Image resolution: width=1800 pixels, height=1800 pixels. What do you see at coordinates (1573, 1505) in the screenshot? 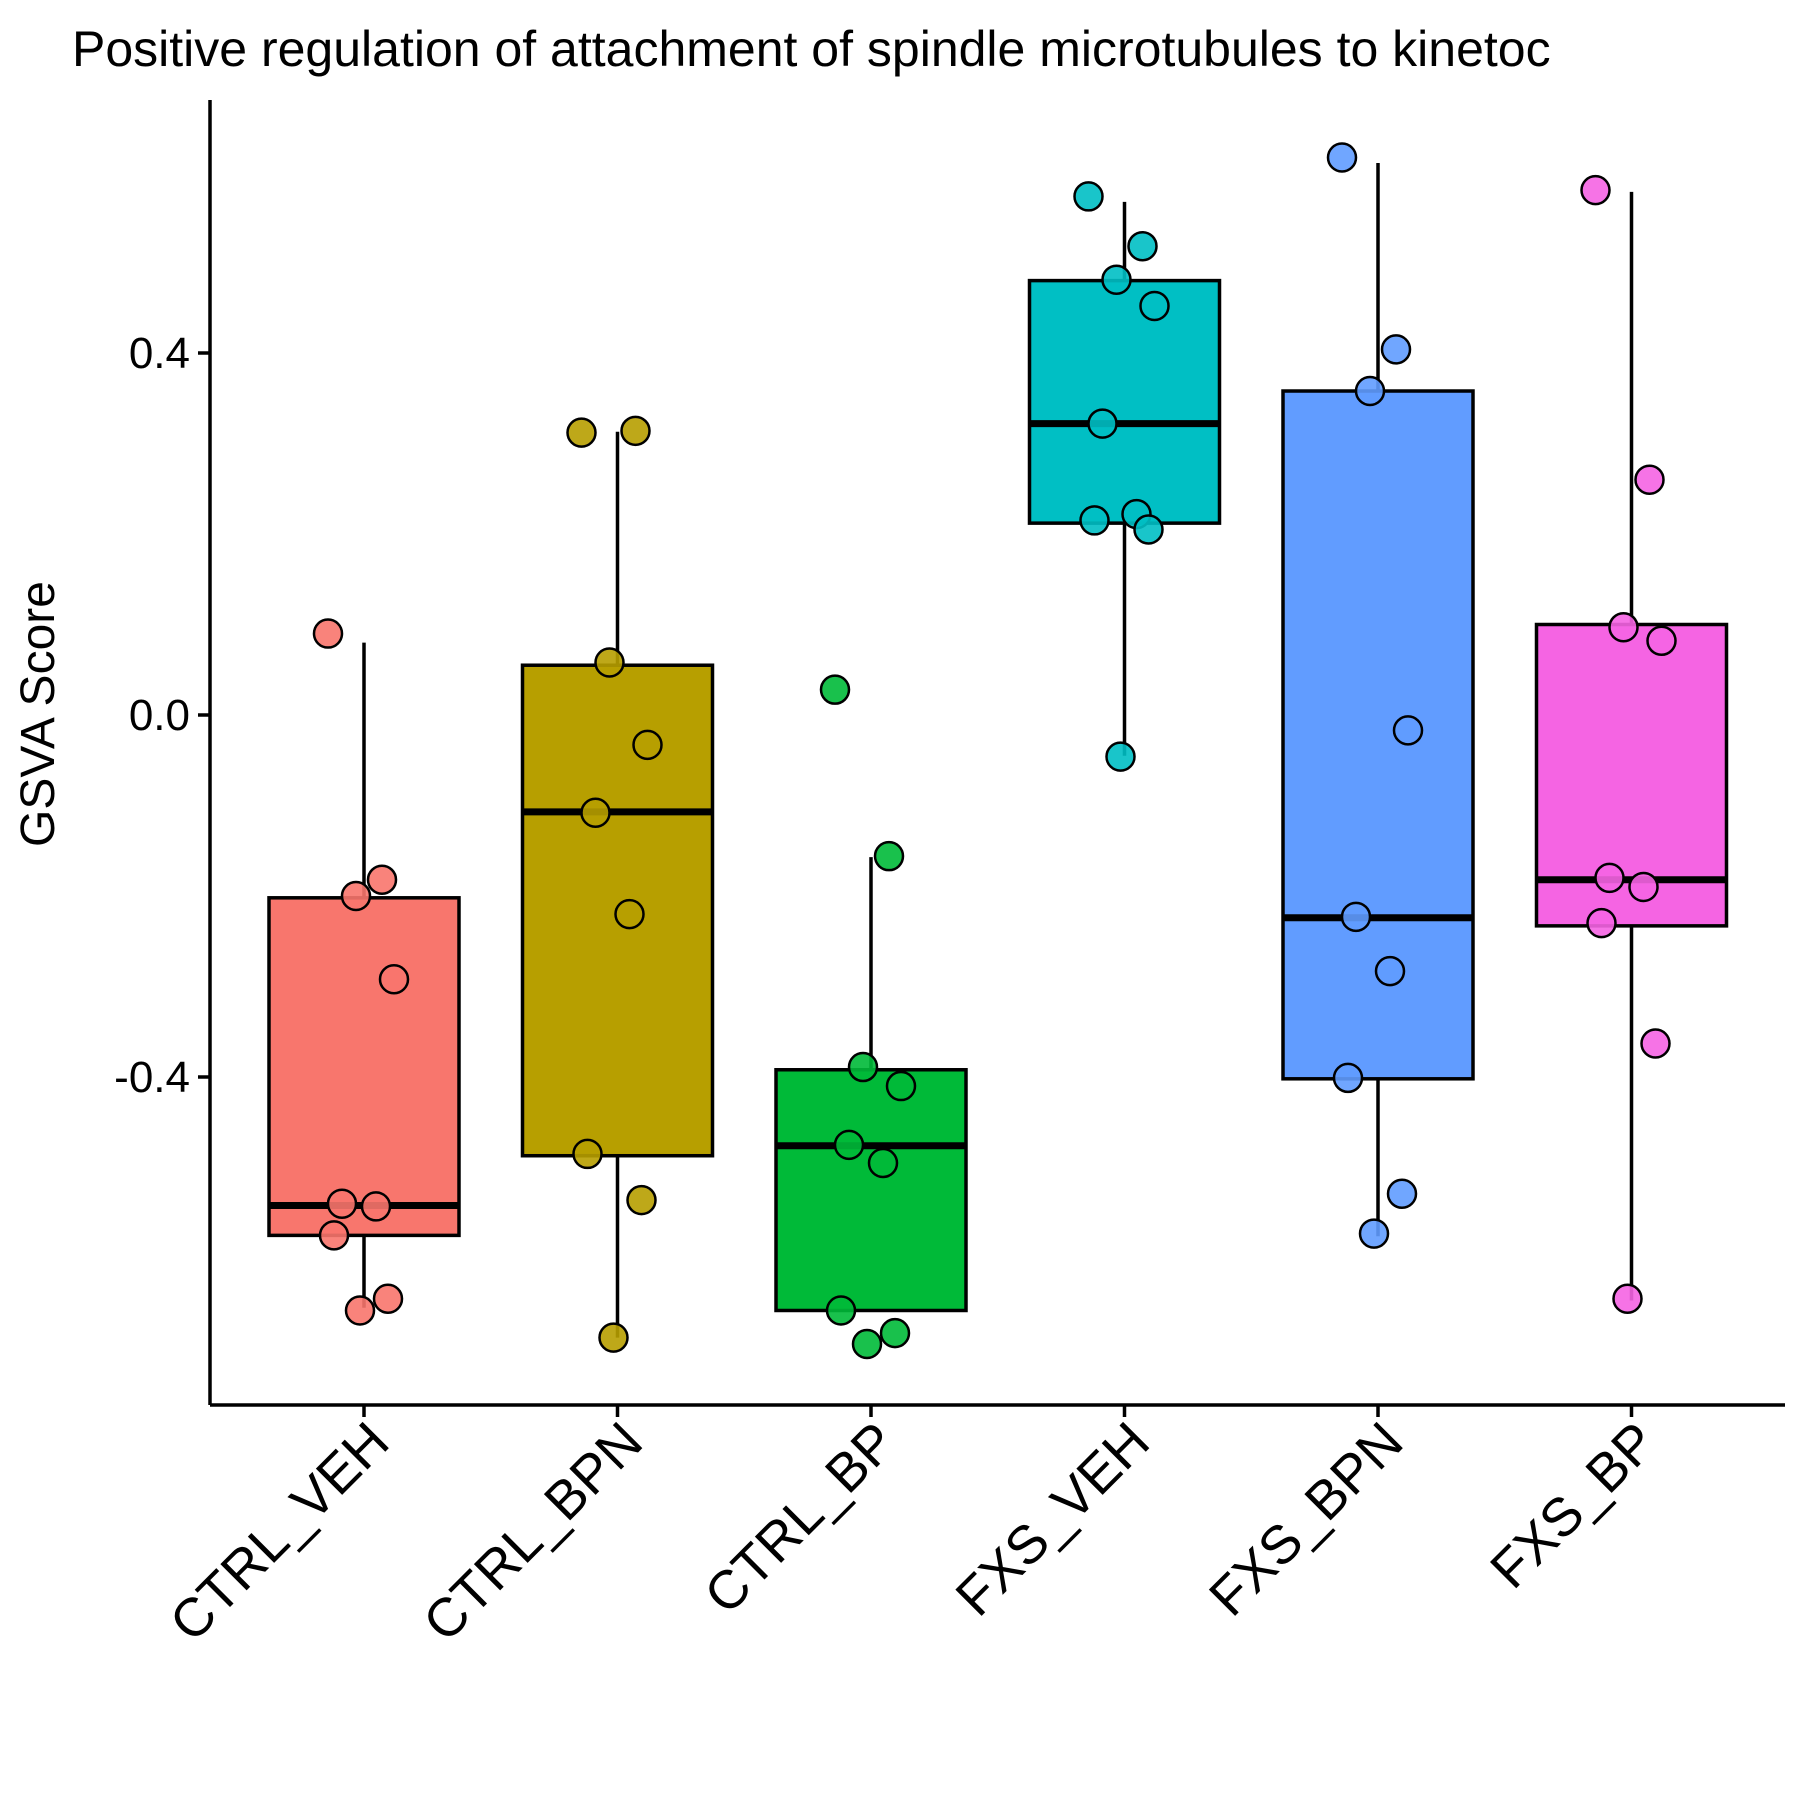
I see `x-tick-label: FXS_BP` at bounding box center [1573, 1505].